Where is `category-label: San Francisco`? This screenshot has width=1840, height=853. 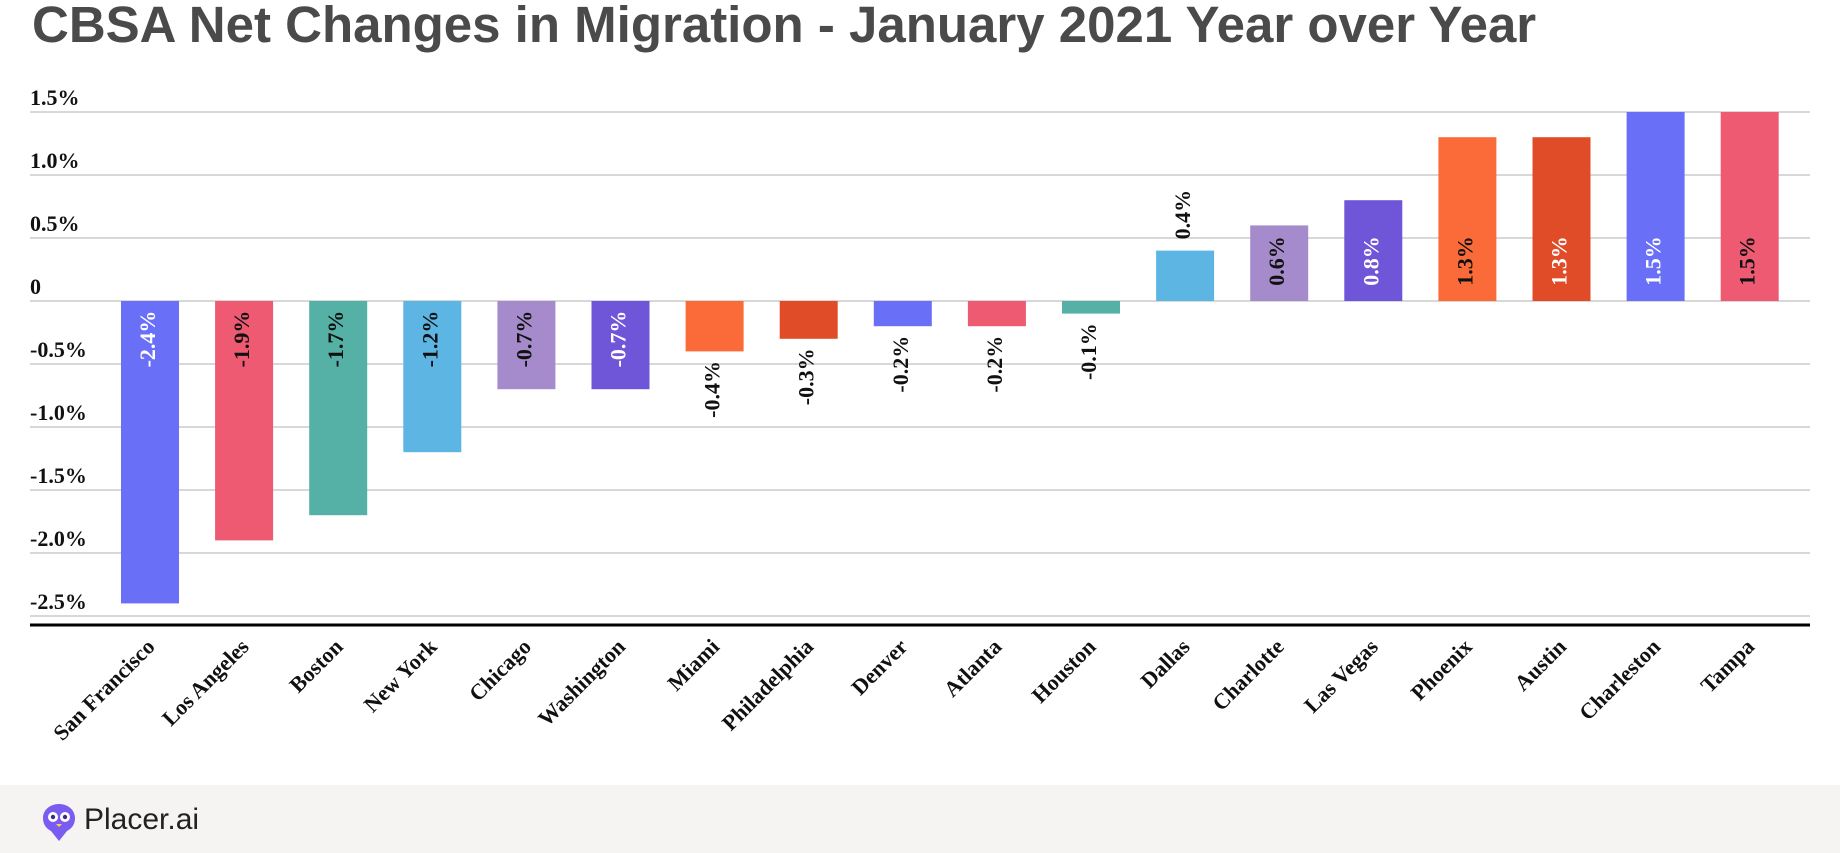 category-label: San Francisco is located at coordinates (103, 689).